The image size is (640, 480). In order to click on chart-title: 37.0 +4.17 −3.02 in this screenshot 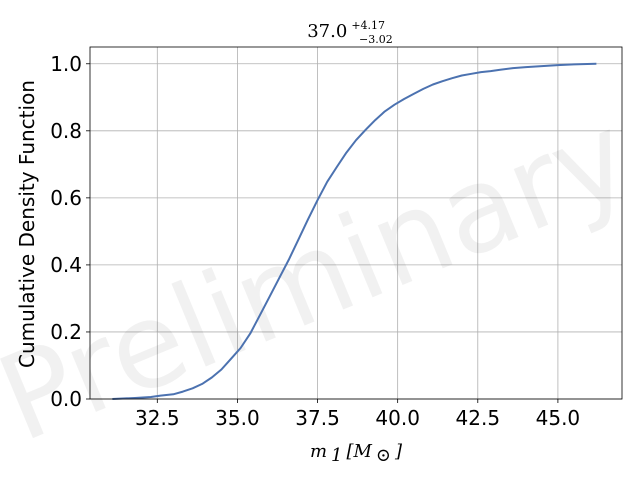, I will do `click(350, 31)`.